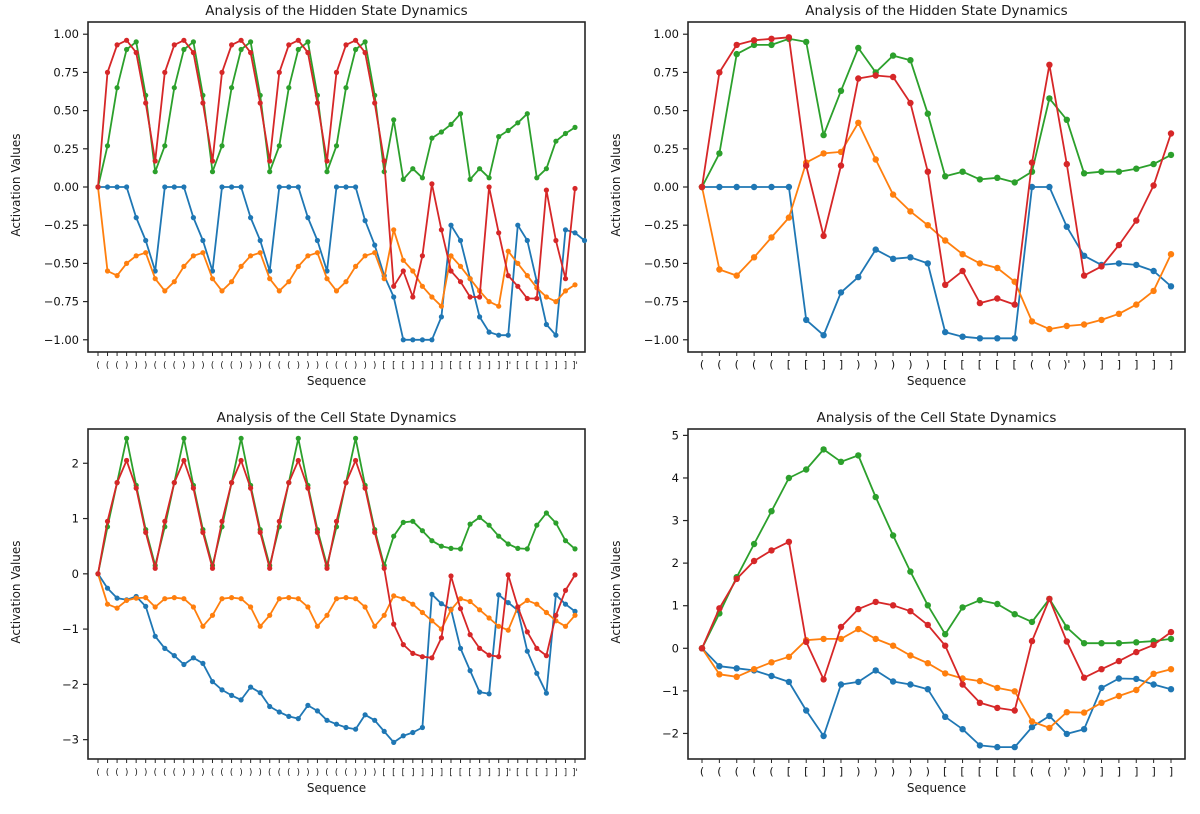 Image resolution: width=1200 pixels, height=814 pixels. I want to click on y-tick-label: −0.50, so click(61, 263).